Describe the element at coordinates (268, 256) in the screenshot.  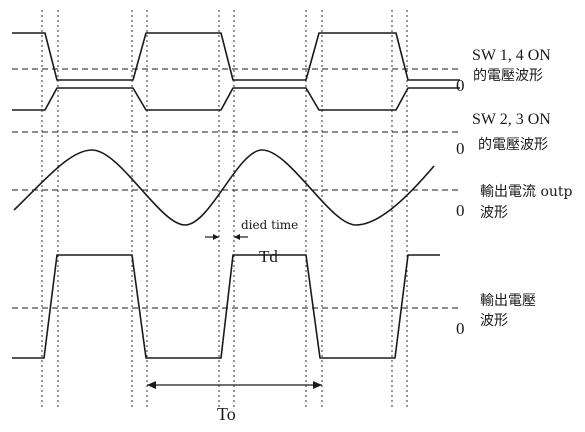
I see `td-label: Td` at that location.